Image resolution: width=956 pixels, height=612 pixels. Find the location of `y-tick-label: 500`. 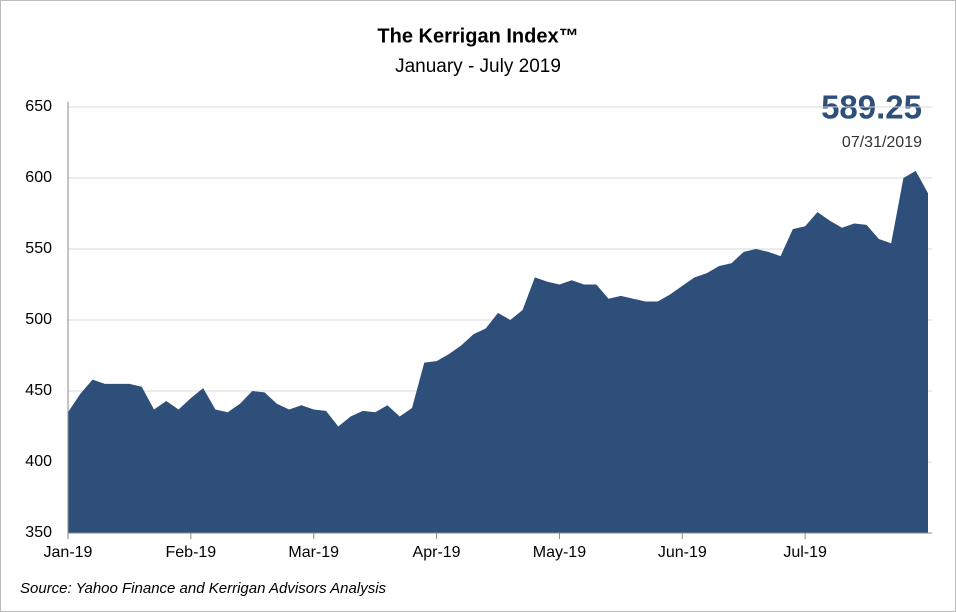

y-tick-label: 500 is located at coordinates (38, 319).